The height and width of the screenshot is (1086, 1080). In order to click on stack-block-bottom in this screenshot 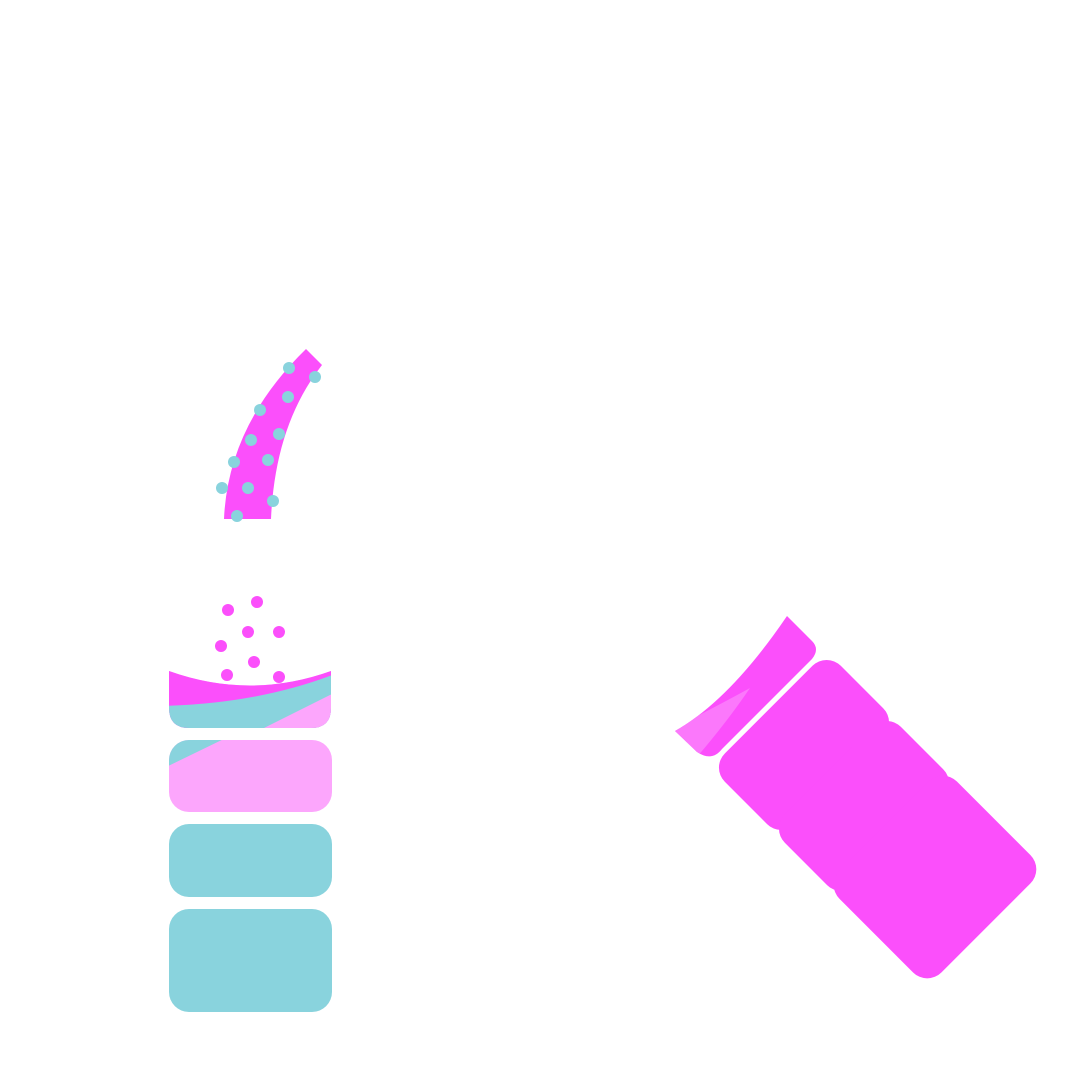, I will do `click(250, 960)`.